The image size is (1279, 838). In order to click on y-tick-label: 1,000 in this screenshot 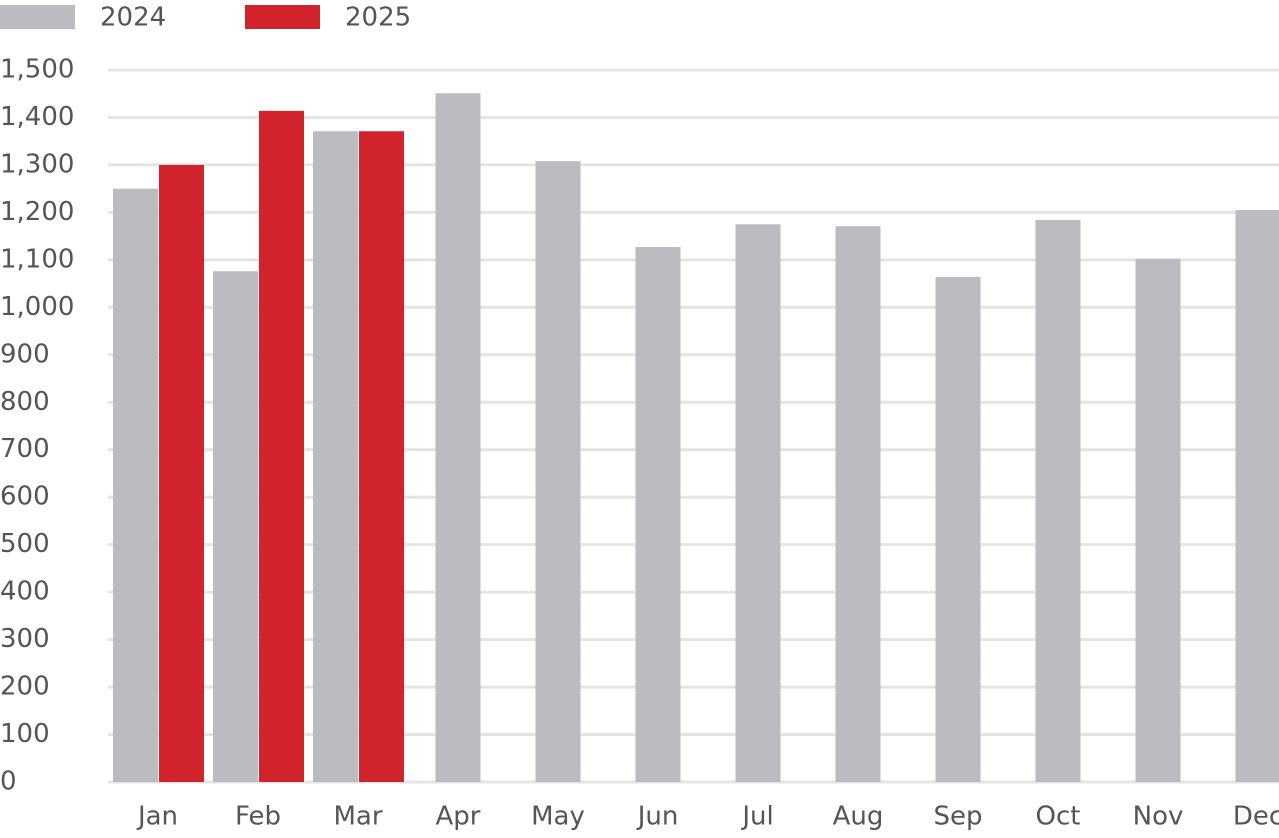, I will do `click(37, 307)`.